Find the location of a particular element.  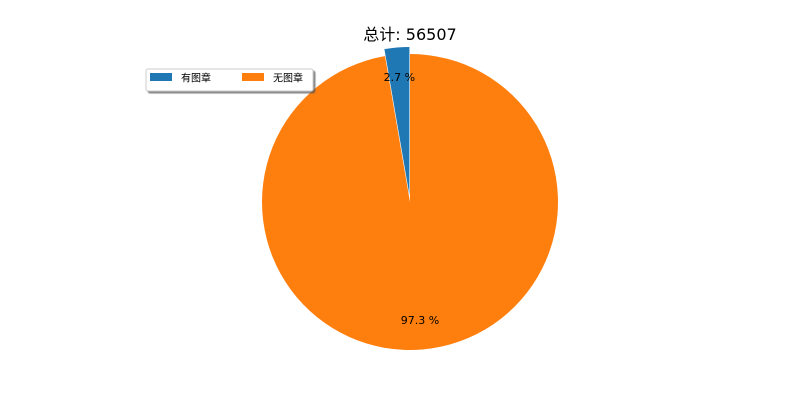

chart-title: 总计: 56507 is located at coordinates (409, 34).